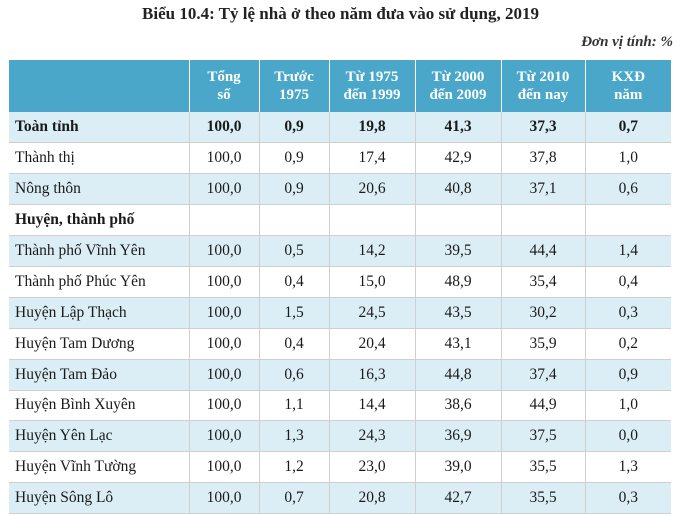 This screenshot has width=681, height=516. Describe the element at coordinates (628, 405) in the screenshot. I see `table-cell: 1,0` at that location.